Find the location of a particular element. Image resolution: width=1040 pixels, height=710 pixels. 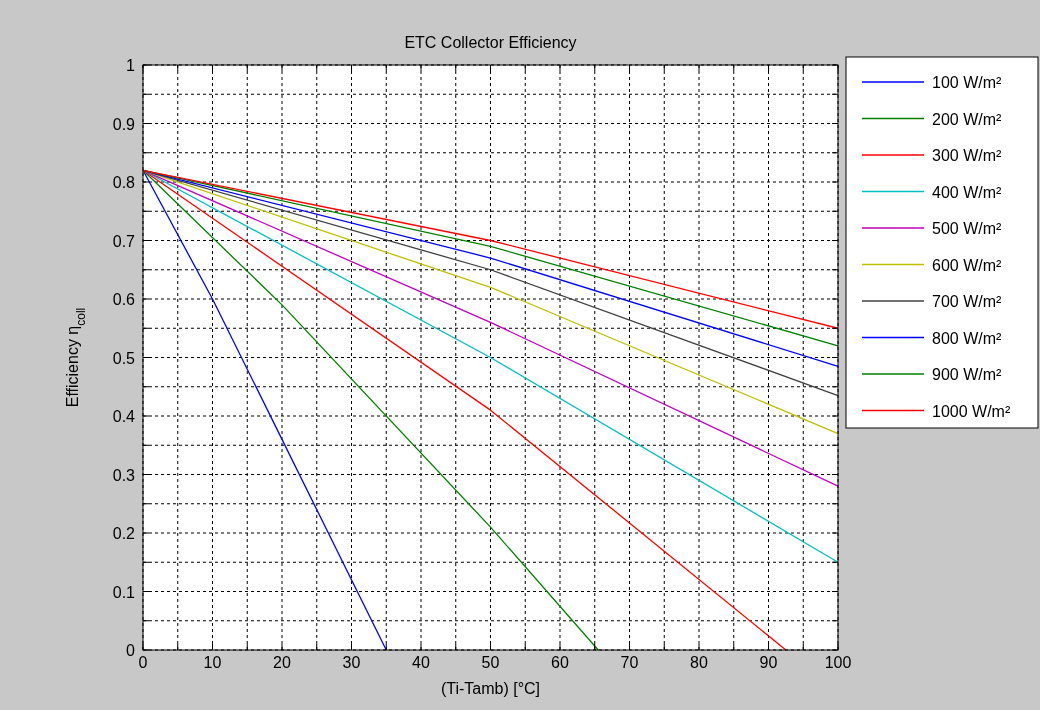

legend-label: 800 W/m² is located at coordinates (967, 338).